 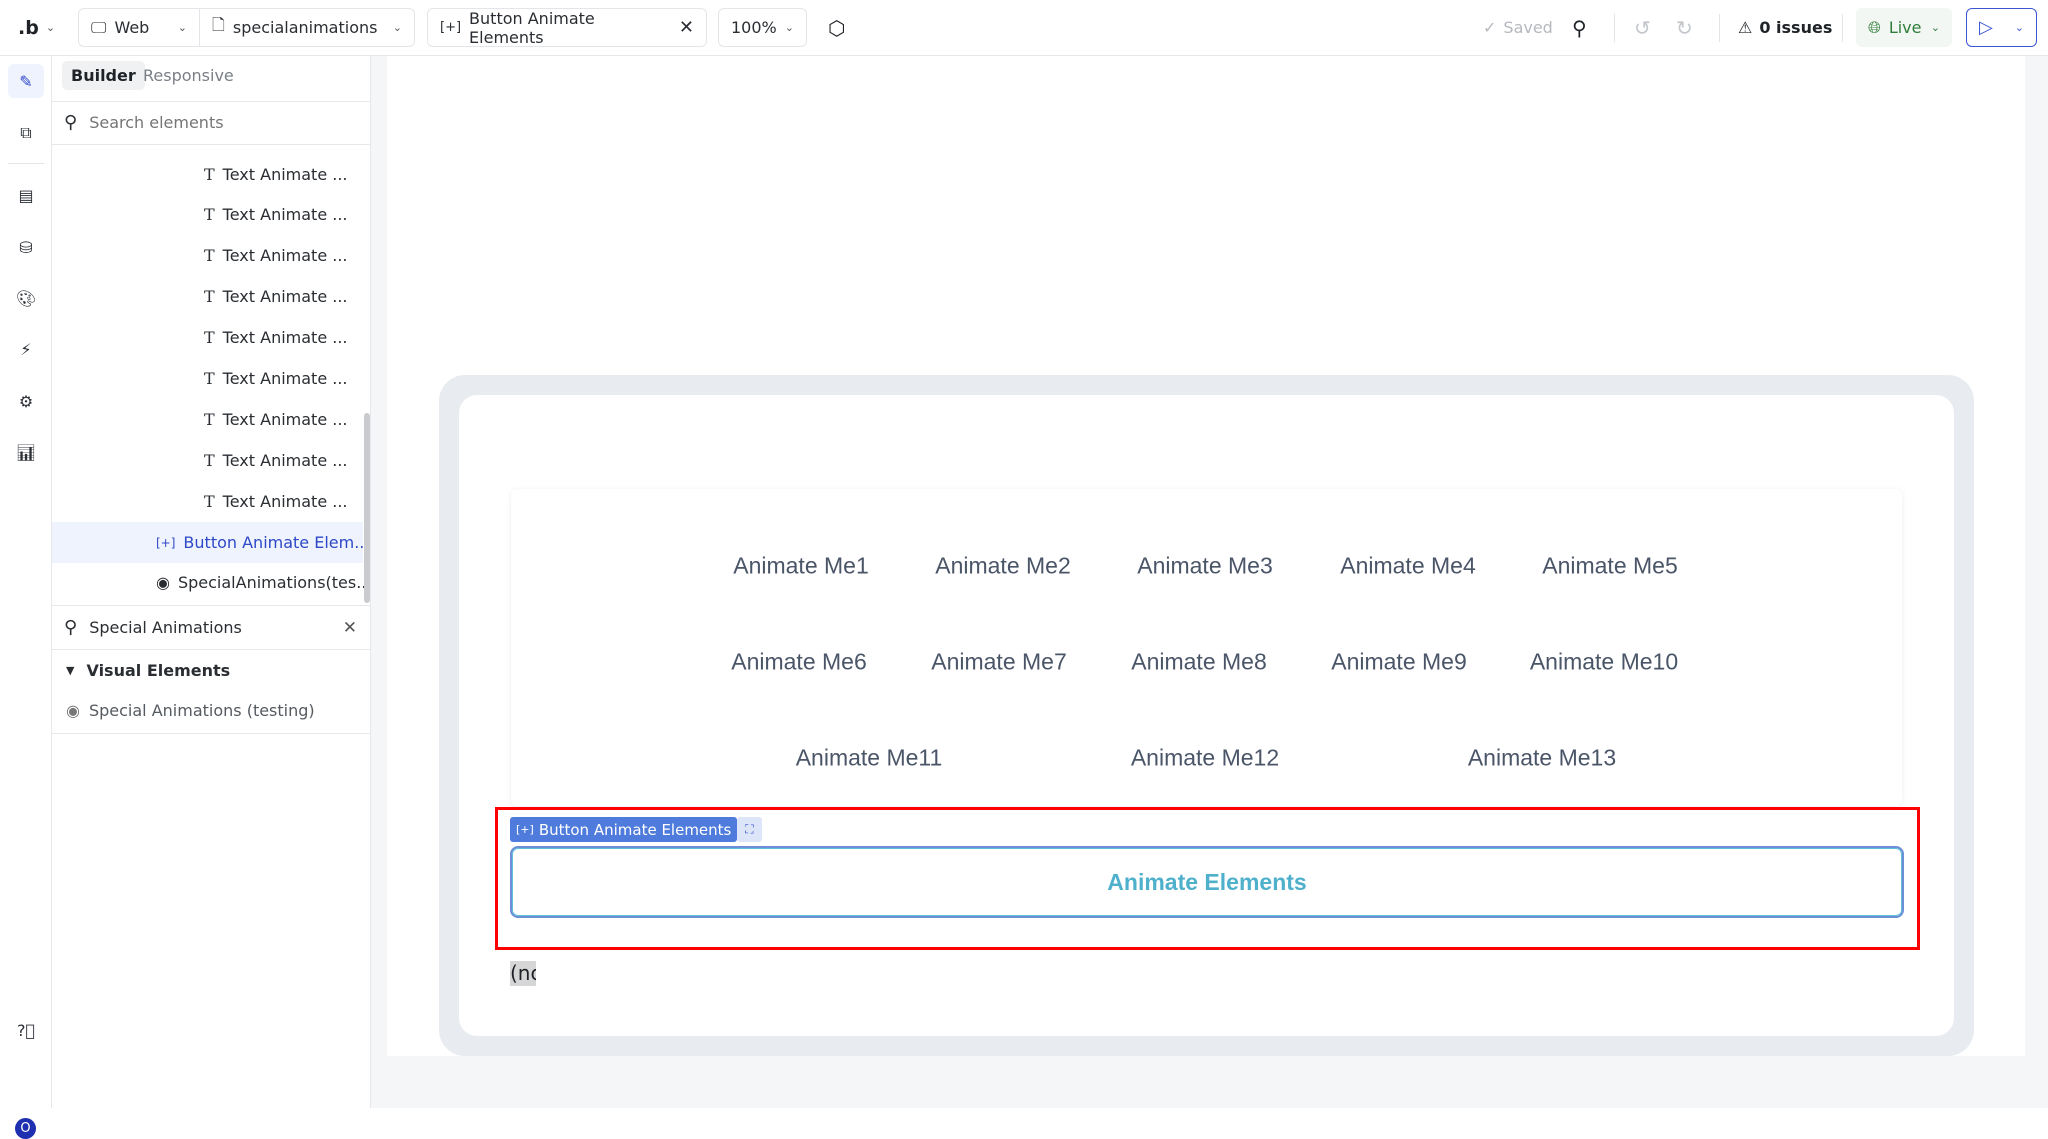 I want to click on element-tab-label: Button Animate Elements, so click(x=532, y=27).